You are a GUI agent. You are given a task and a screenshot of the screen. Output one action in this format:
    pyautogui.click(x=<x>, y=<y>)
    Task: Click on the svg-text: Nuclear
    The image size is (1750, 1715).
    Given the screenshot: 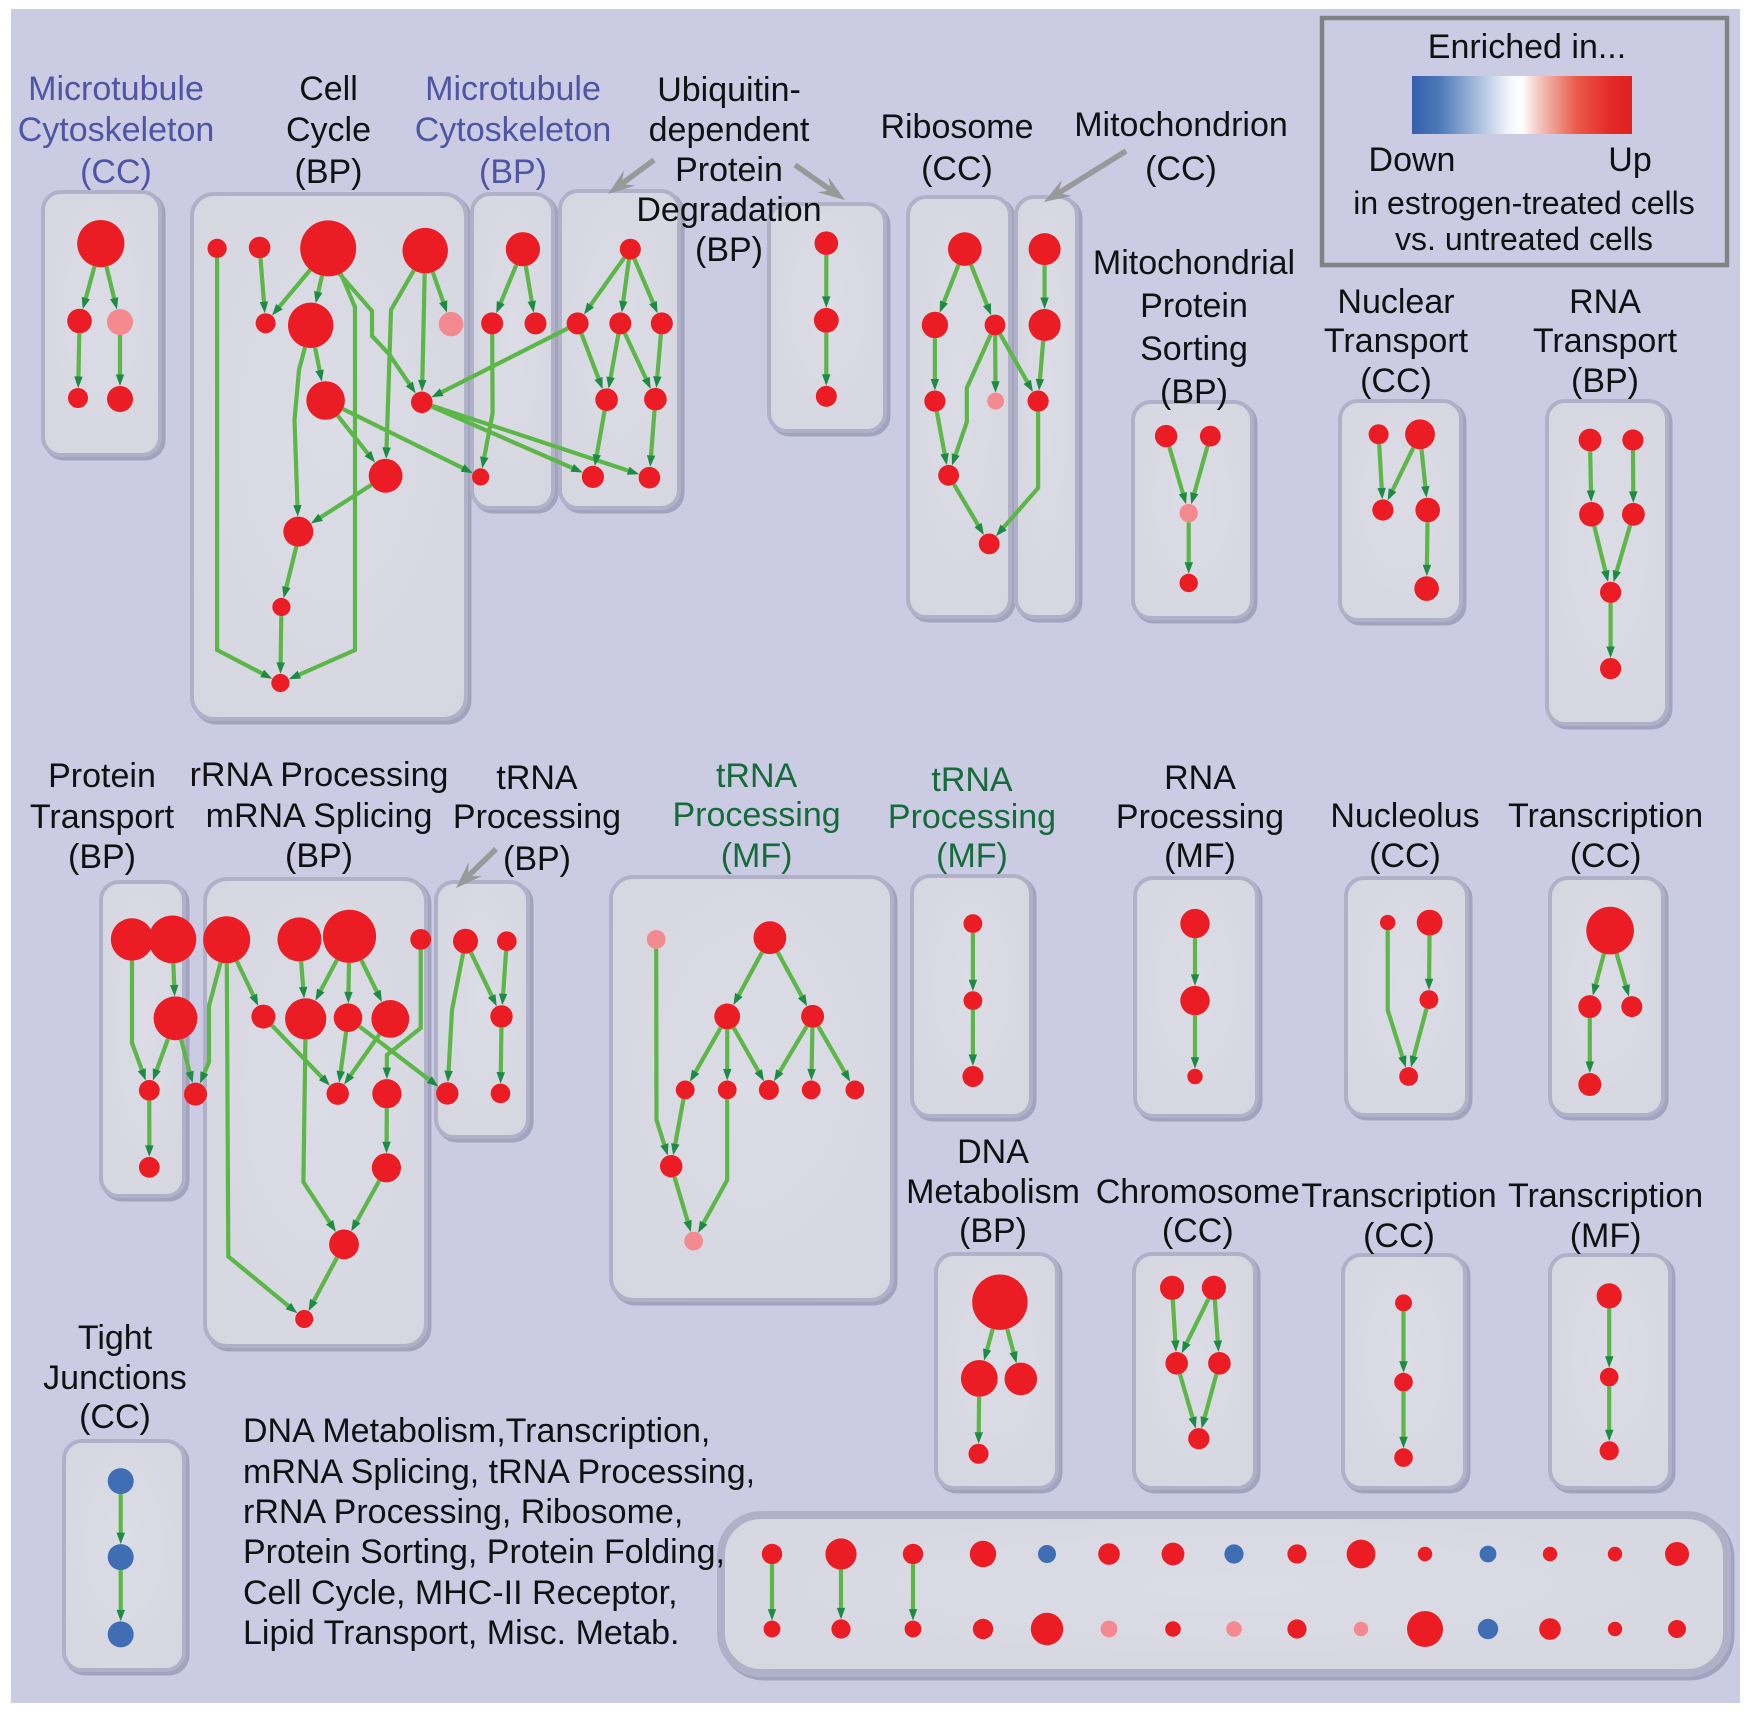 What is the action you would take?
    pyautogui.click(x=1395, y=302)
    